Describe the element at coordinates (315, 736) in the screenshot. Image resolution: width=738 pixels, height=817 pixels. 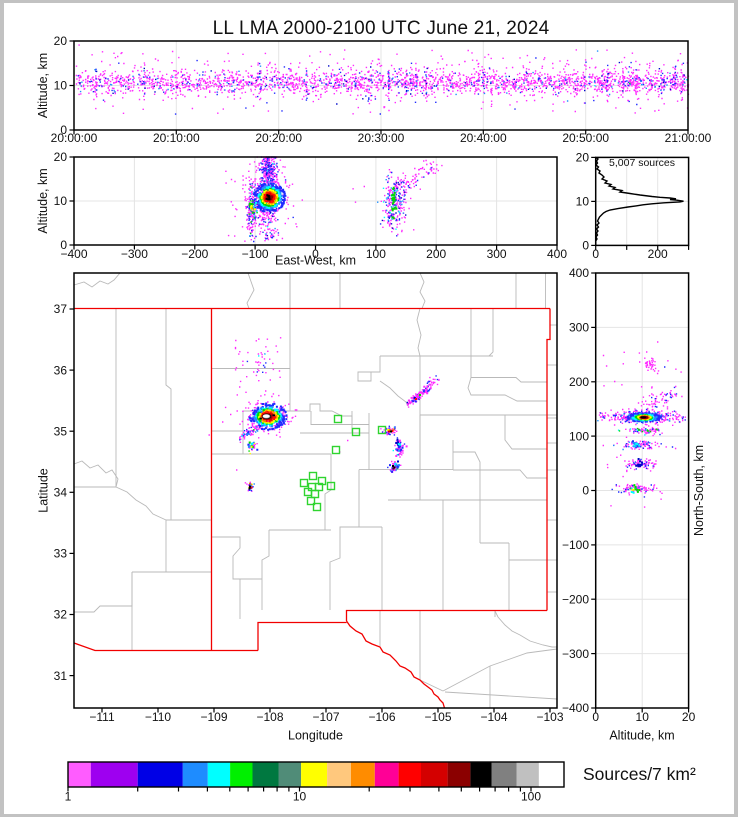
I see `svg-text: Longitude` at that location.